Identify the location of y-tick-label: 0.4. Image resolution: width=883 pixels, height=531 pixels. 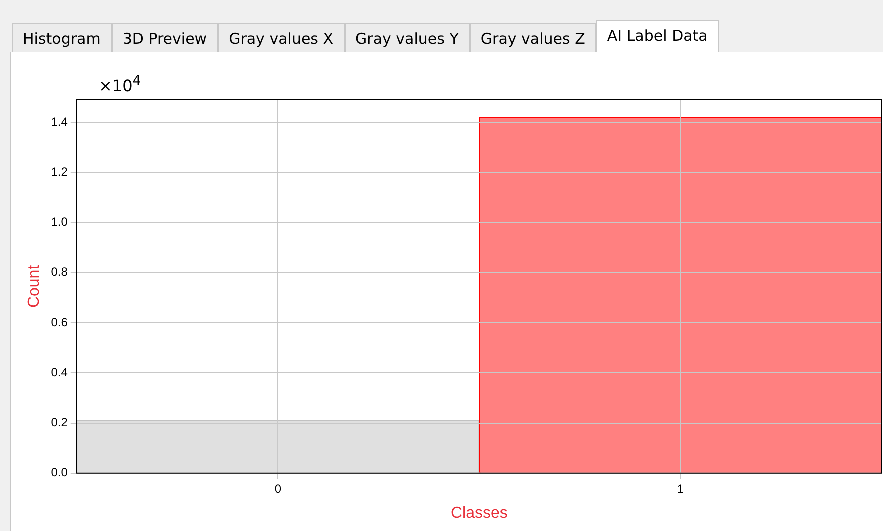
(59, 372).